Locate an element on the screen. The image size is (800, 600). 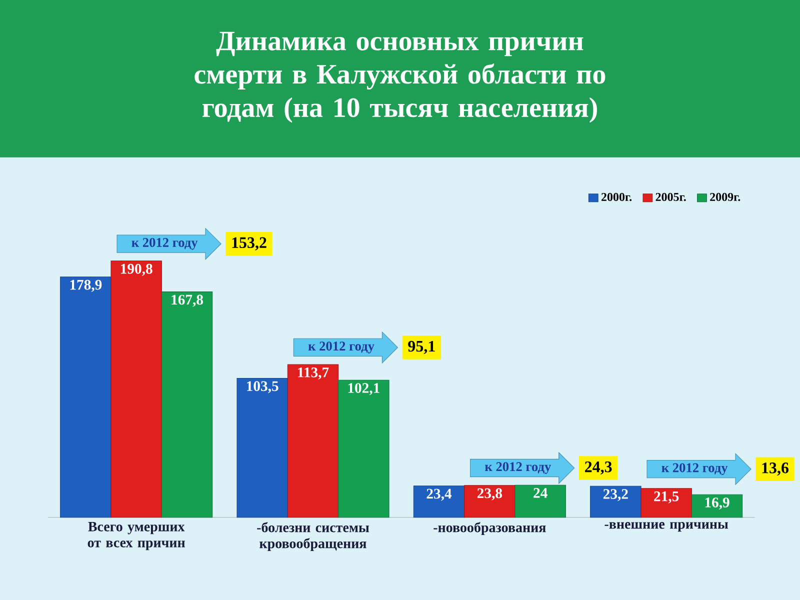
annotation: 95,1 is located at coordinates (421, 347).